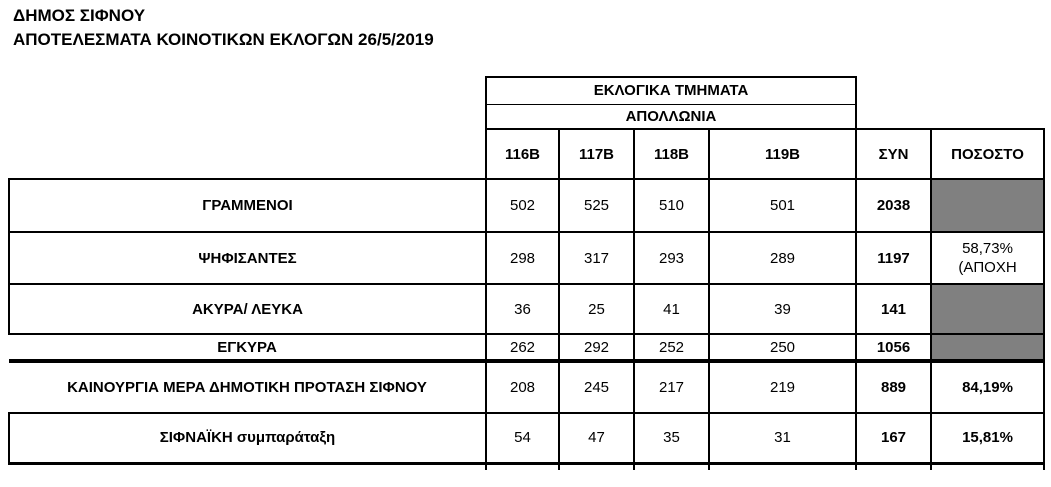 This screenshot has width=1051, height=487. What do you see at coordinates (671, 154) in the screenshot?
I see `col-header-118b: 118B` at bounding box center [671, 154].